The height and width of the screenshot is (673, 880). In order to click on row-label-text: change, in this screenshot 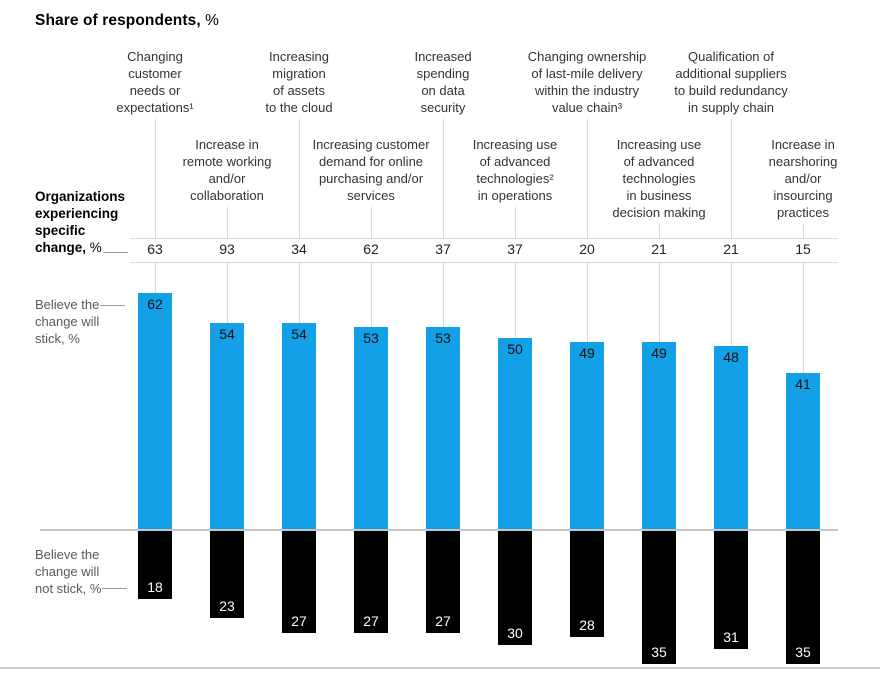, I will do `click(61, 247)`.